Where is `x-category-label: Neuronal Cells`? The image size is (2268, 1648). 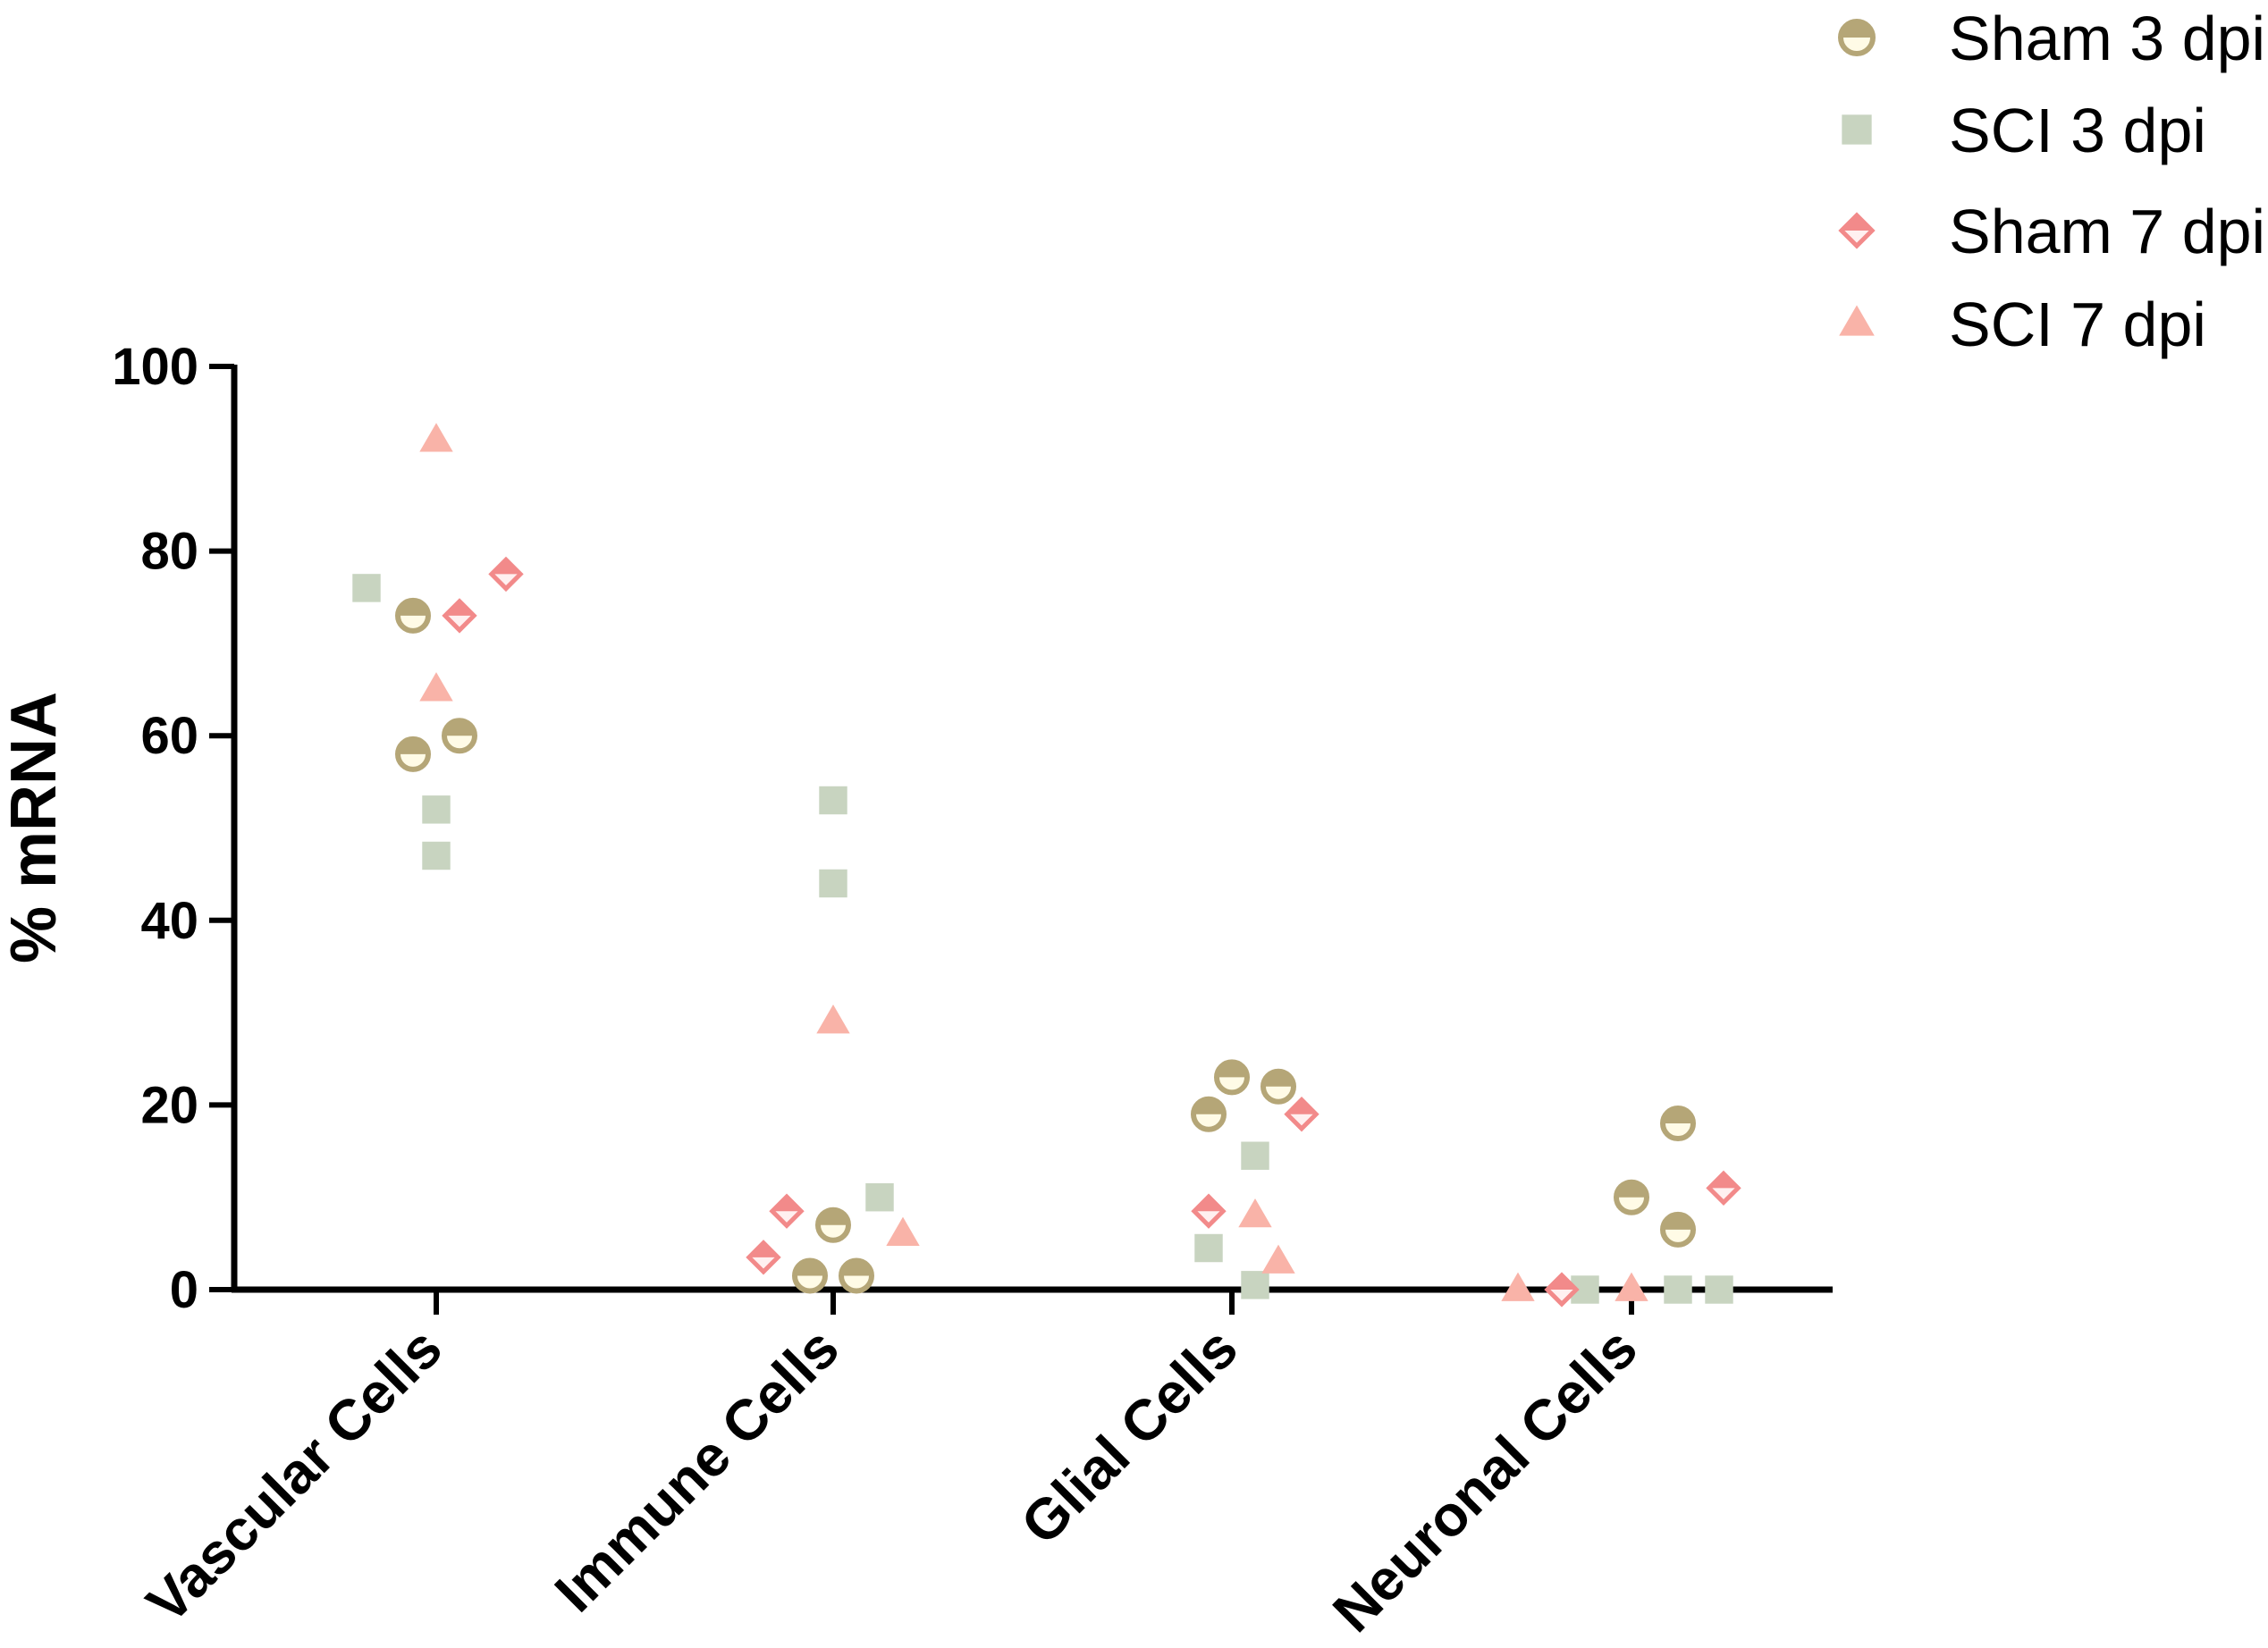
x-category-label: Neuronal Cells is located at coordinates (1484, 1480).